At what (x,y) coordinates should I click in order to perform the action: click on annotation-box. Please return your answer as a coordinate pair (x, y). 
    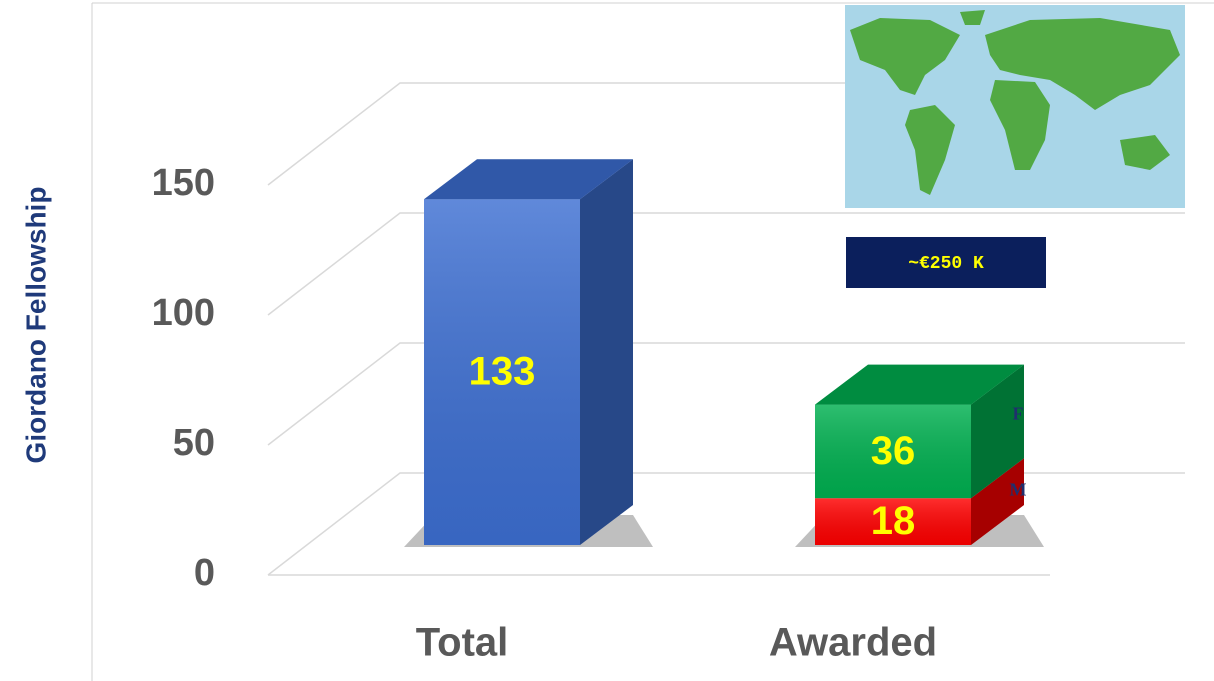
    Looking at the image, I should click on (946, 262).